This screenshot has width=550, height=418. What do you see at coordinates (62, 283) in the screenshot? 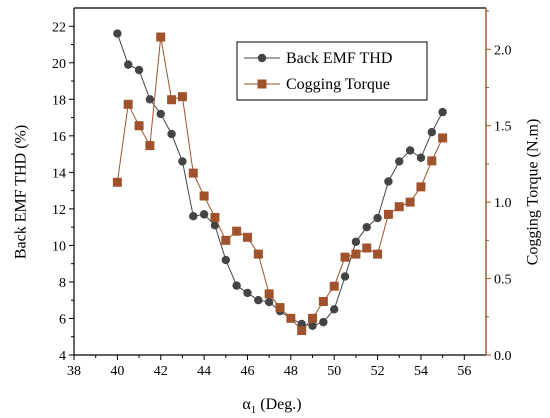
I see `y-left-tick-label: 8` at bounding box center [62, 283].